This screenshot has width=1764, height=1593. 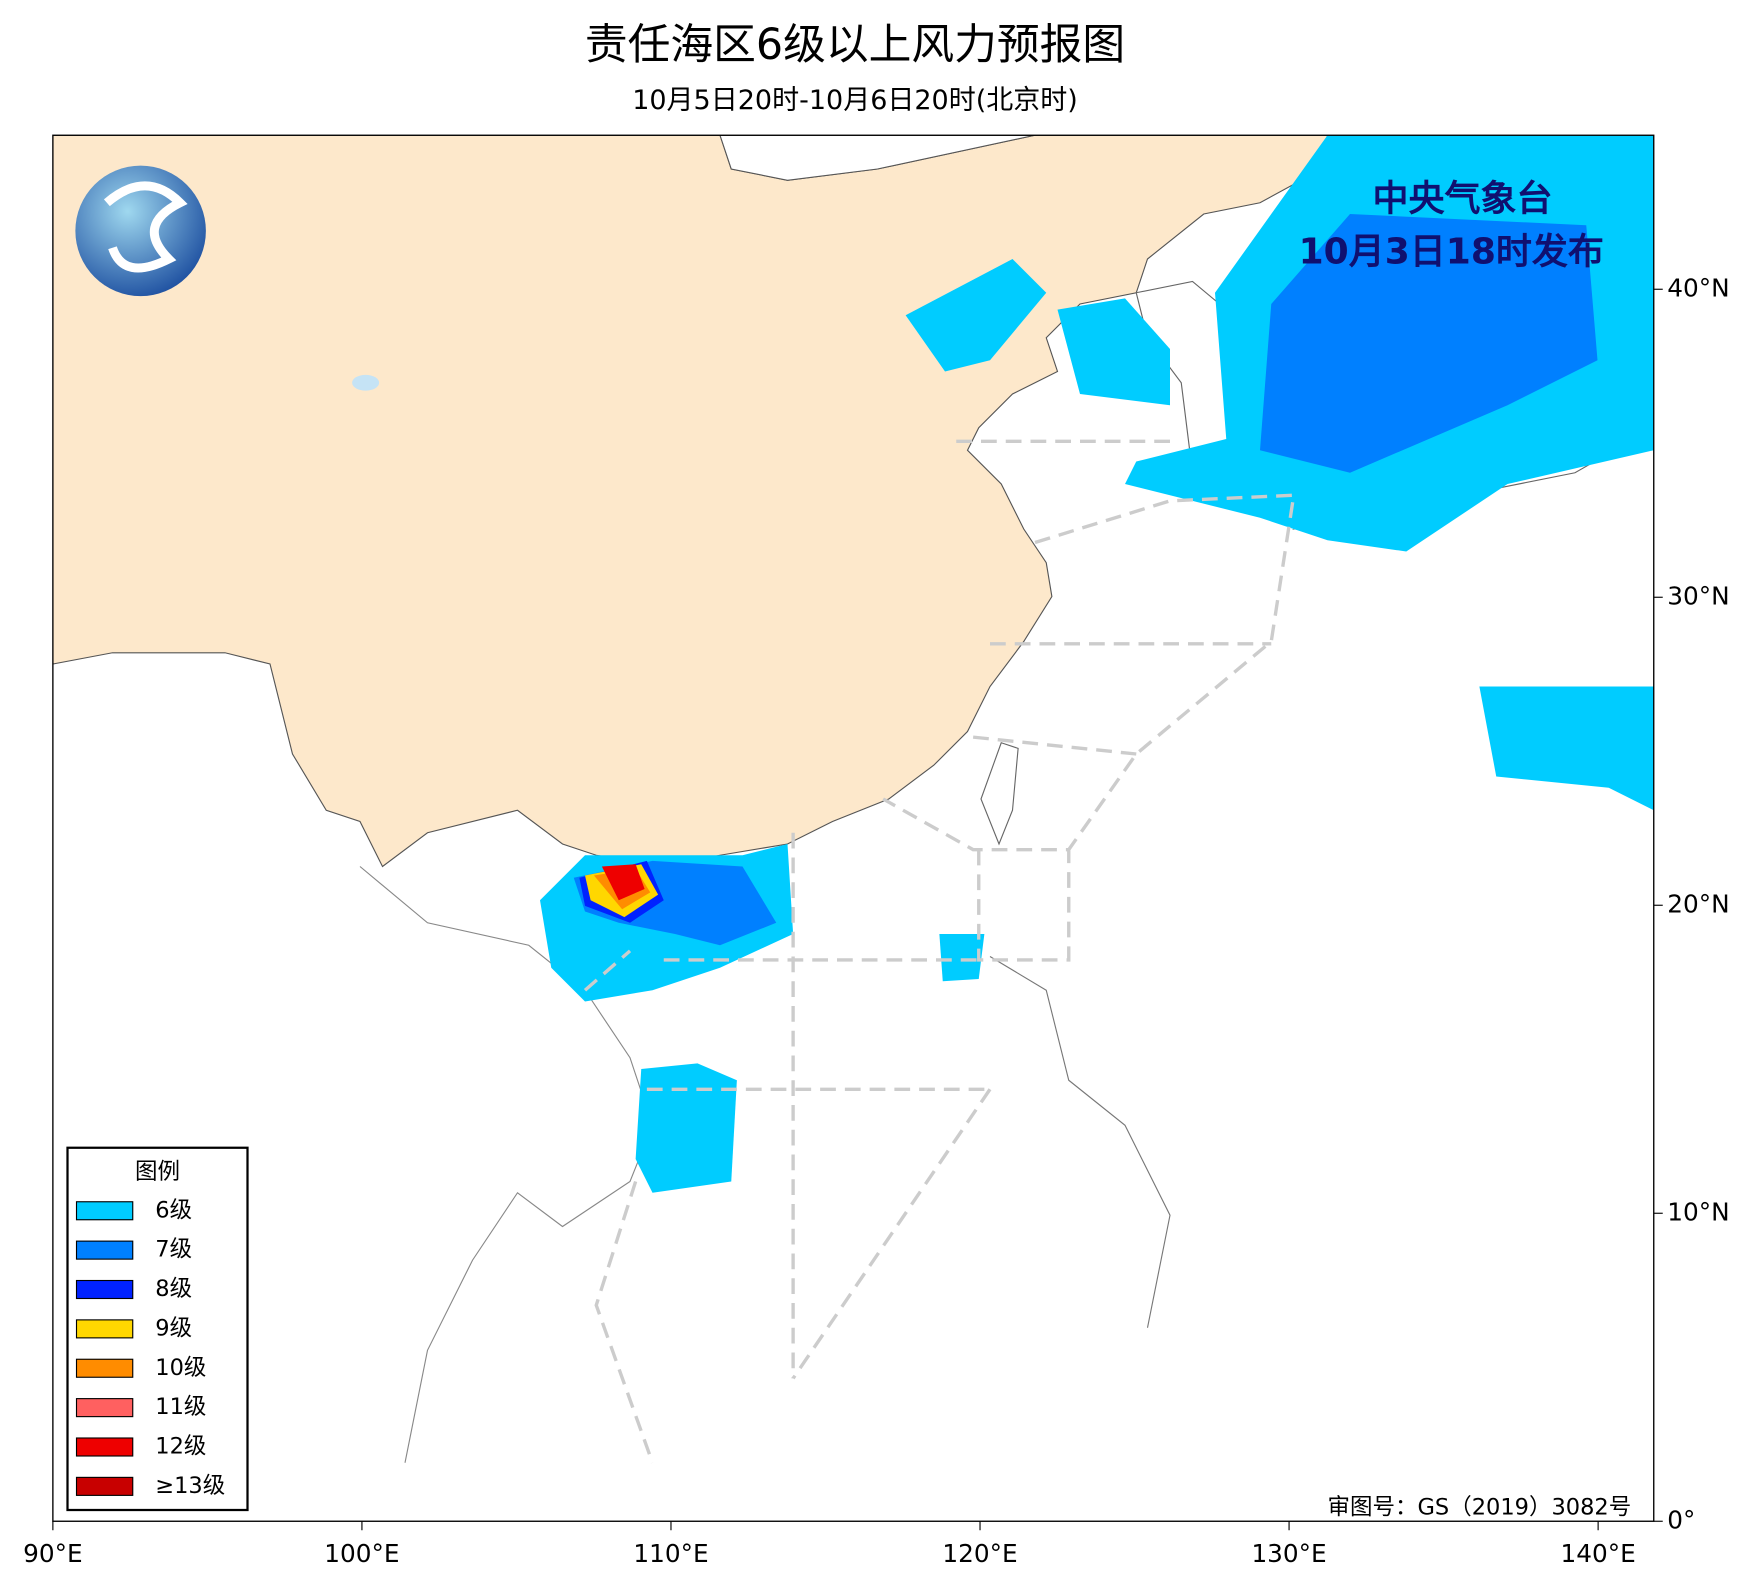 I want to click on y-tick-label: 10°N, so click(x=1698, y=1211).